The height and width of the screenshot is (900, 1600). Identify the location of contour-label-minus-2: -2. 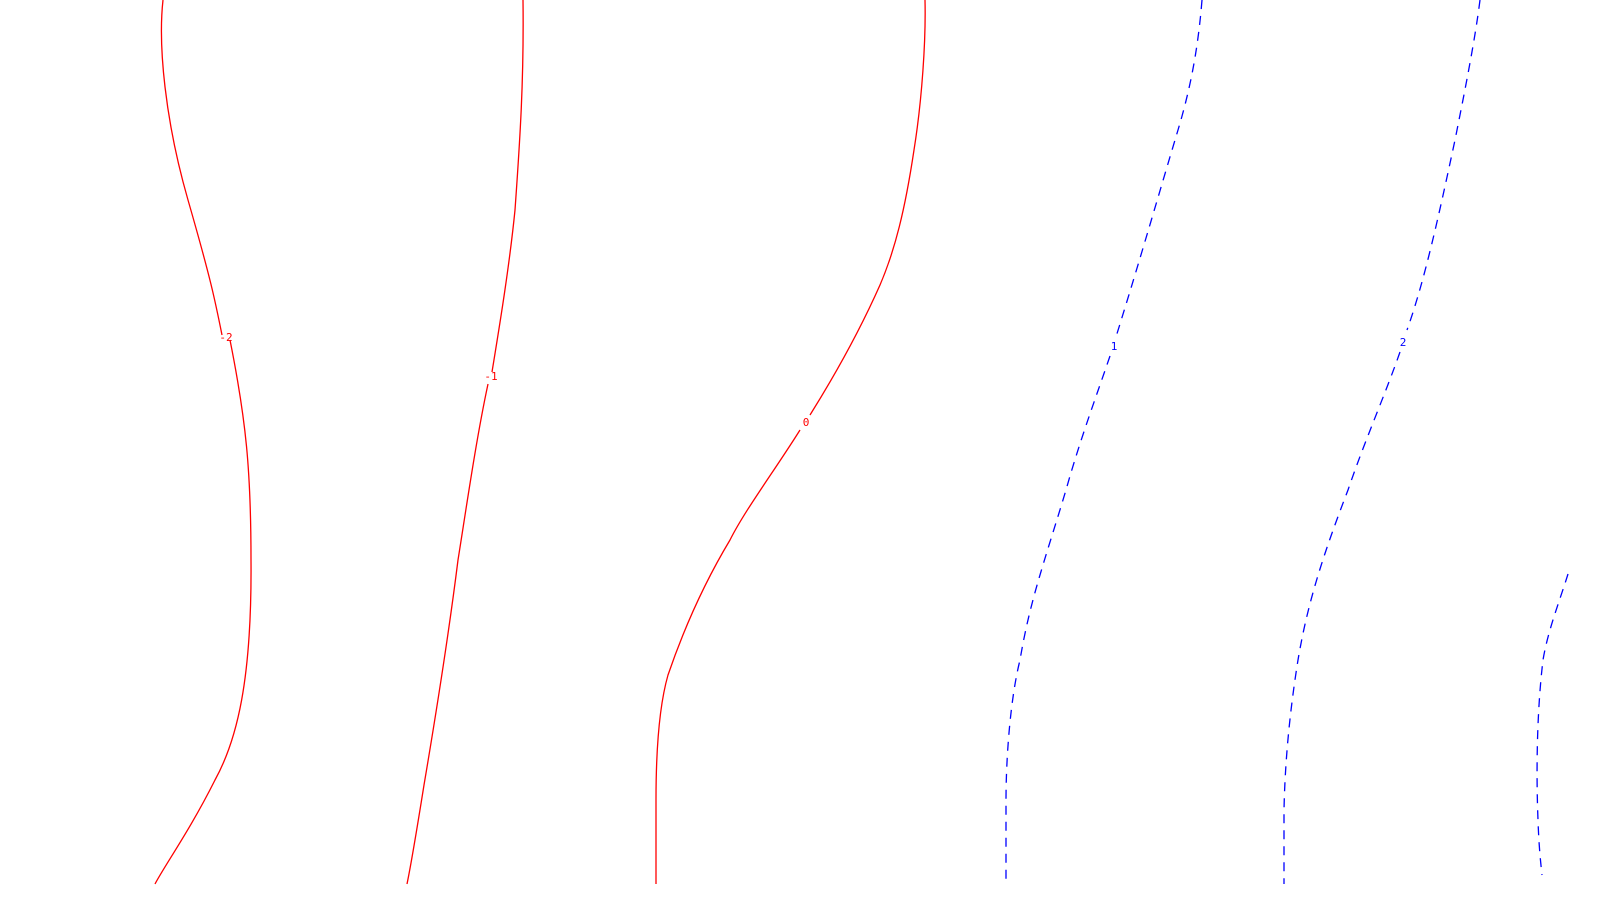
(225, 337).